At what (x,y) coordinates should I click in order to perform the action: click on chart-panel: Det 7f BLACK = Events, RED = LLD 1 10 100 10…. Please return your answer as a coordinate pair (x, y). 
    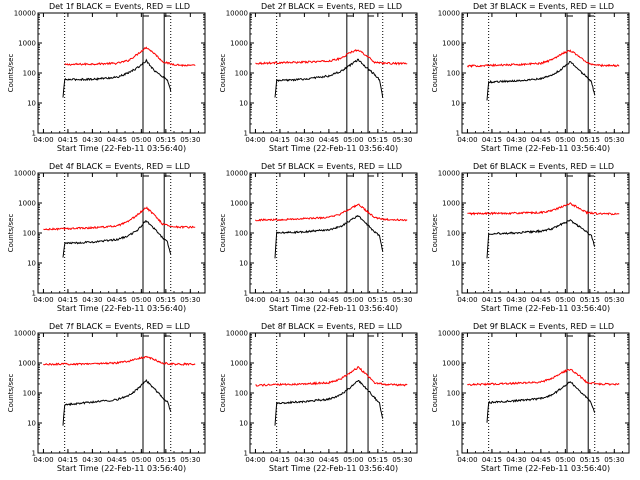
    Looking at the image, I should click on (106, 397).